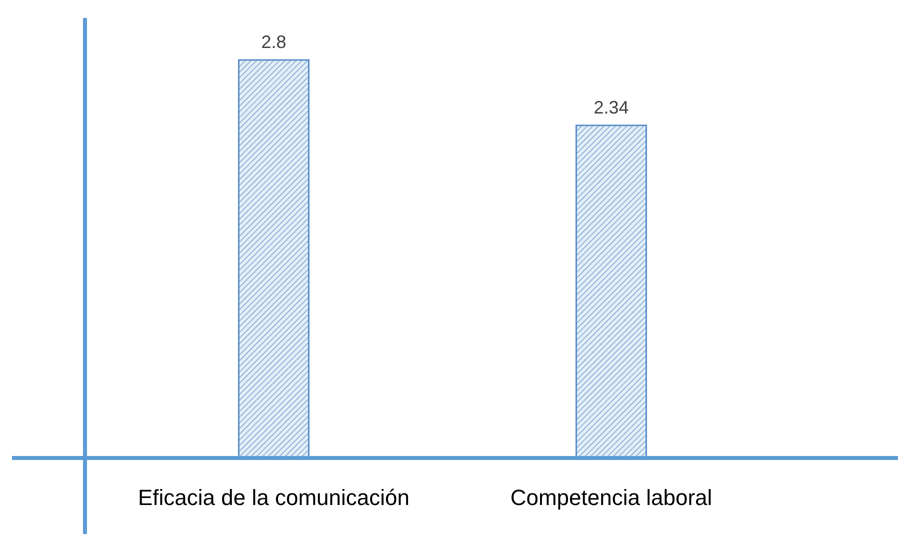  I want to click on data-label: 2.34, so click(611, 107).